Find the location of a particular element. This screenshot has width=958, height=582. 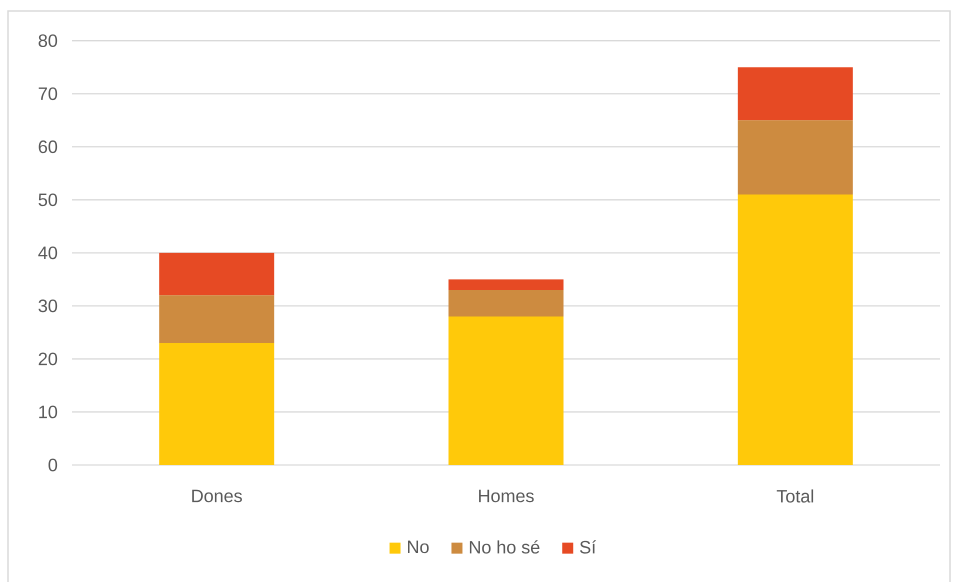

x-tick-label: Total is located at coordinates (795, 496).